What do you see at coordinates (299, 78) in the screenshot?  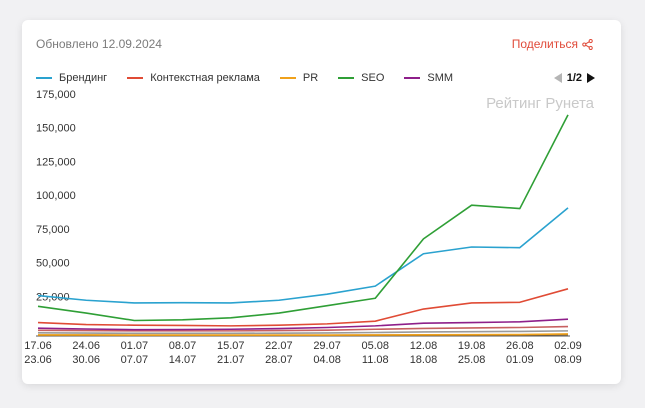 I see `legend-item-3: PR` at bounding box center [299, 78].